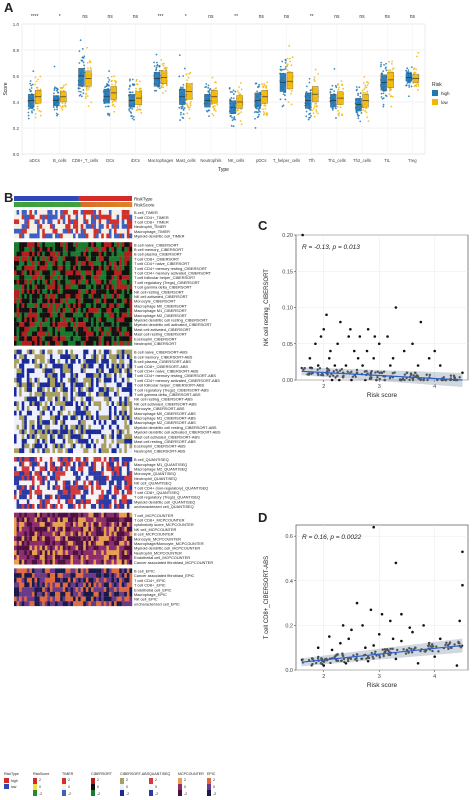 This screenshot has height=800, width=474. Describe the element at coordinates (165, 413) in the screenshot. I see `heatmap-row-label: Macrophage M0_CIBERSORT-ABS` at that location.